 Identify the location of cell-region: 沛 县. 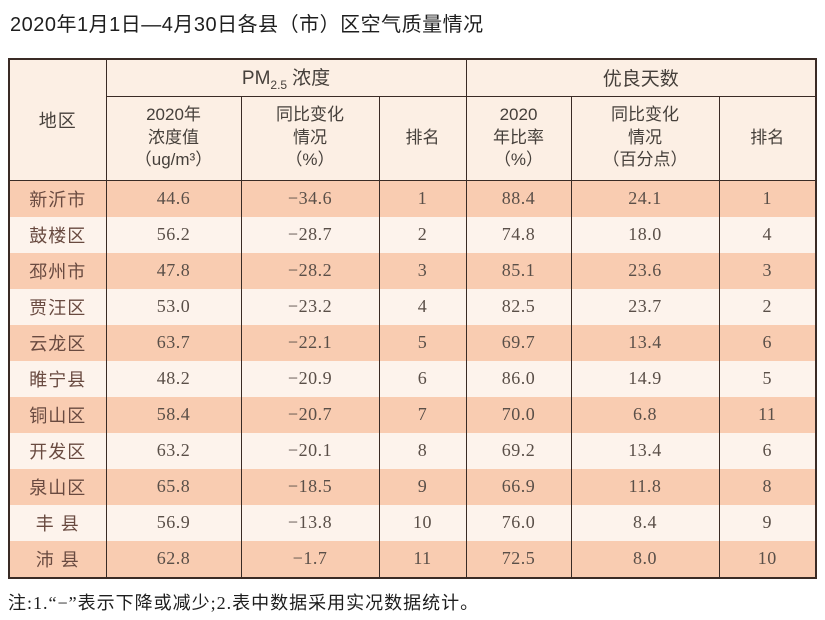
(57, 559).